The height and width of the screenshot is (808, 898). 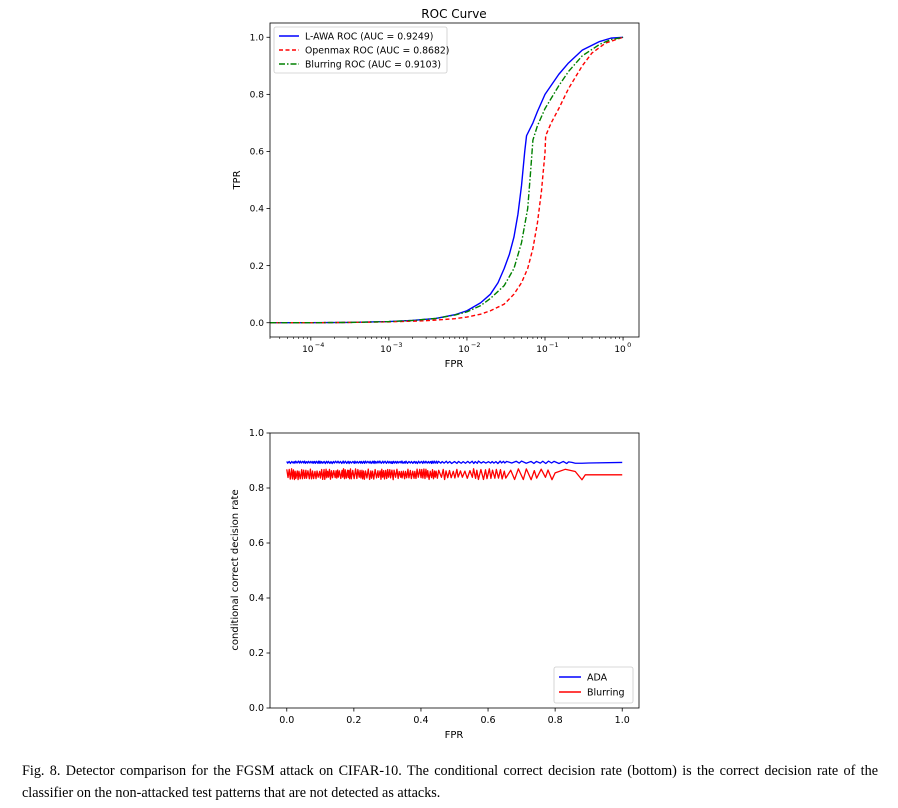 What do you see at coordinates (554, 345) in the screenshot?
I see `roc-xtick-exponent: −1` at bounding box center [554, 345].